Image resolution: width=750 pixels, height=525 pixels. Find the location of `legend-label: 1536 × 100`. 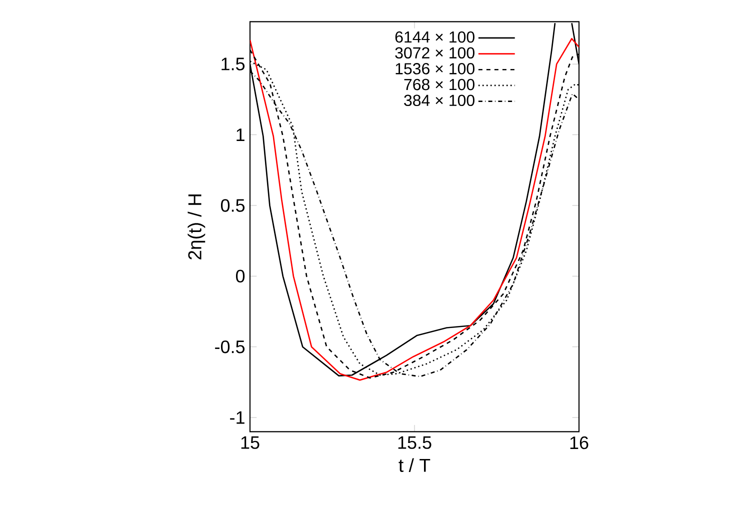

legend-label: 1536 × 100 is located at coordinates (435, 68).